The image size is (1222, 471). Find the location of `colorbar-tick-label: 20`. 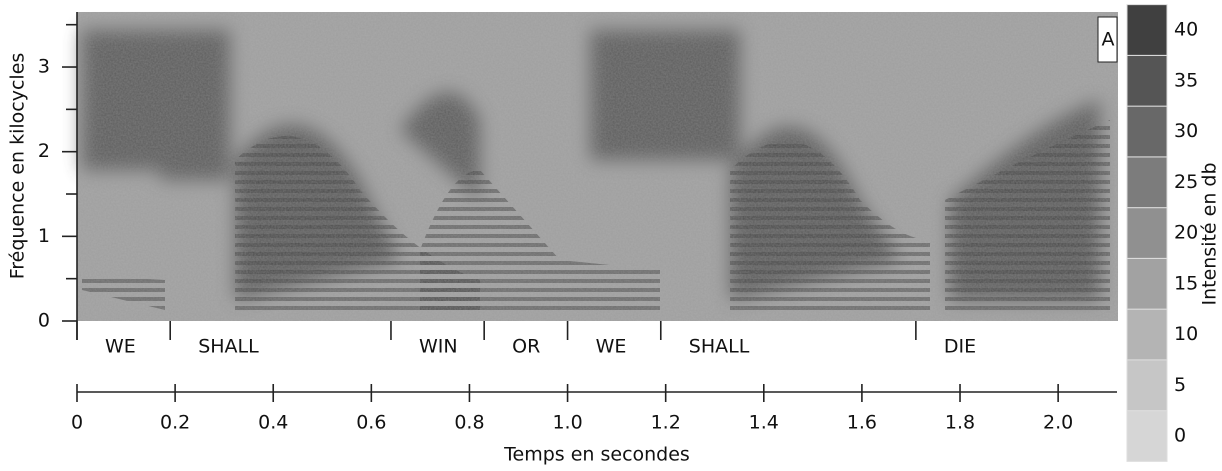

colorbar-tick-label: 20 is located at coordinates (1186, 233).